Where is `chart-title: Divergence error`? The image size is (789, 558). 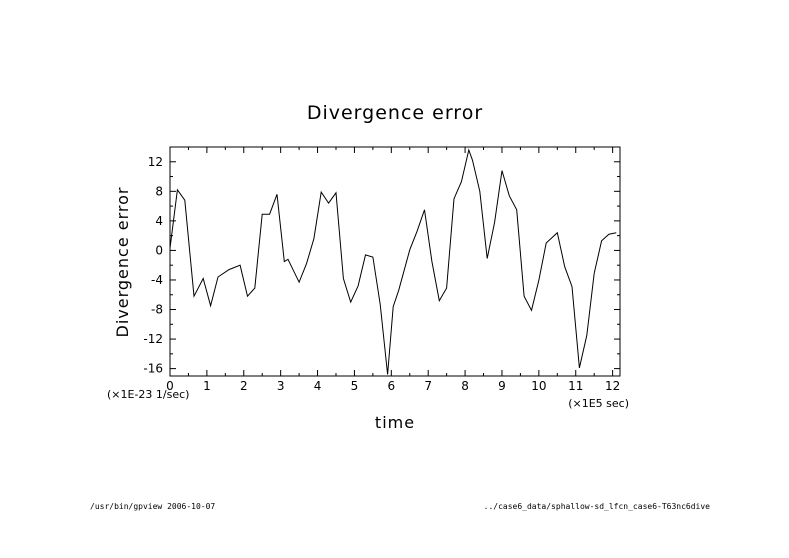 chart-title: Divergence error is located at coordinates (395, 113).